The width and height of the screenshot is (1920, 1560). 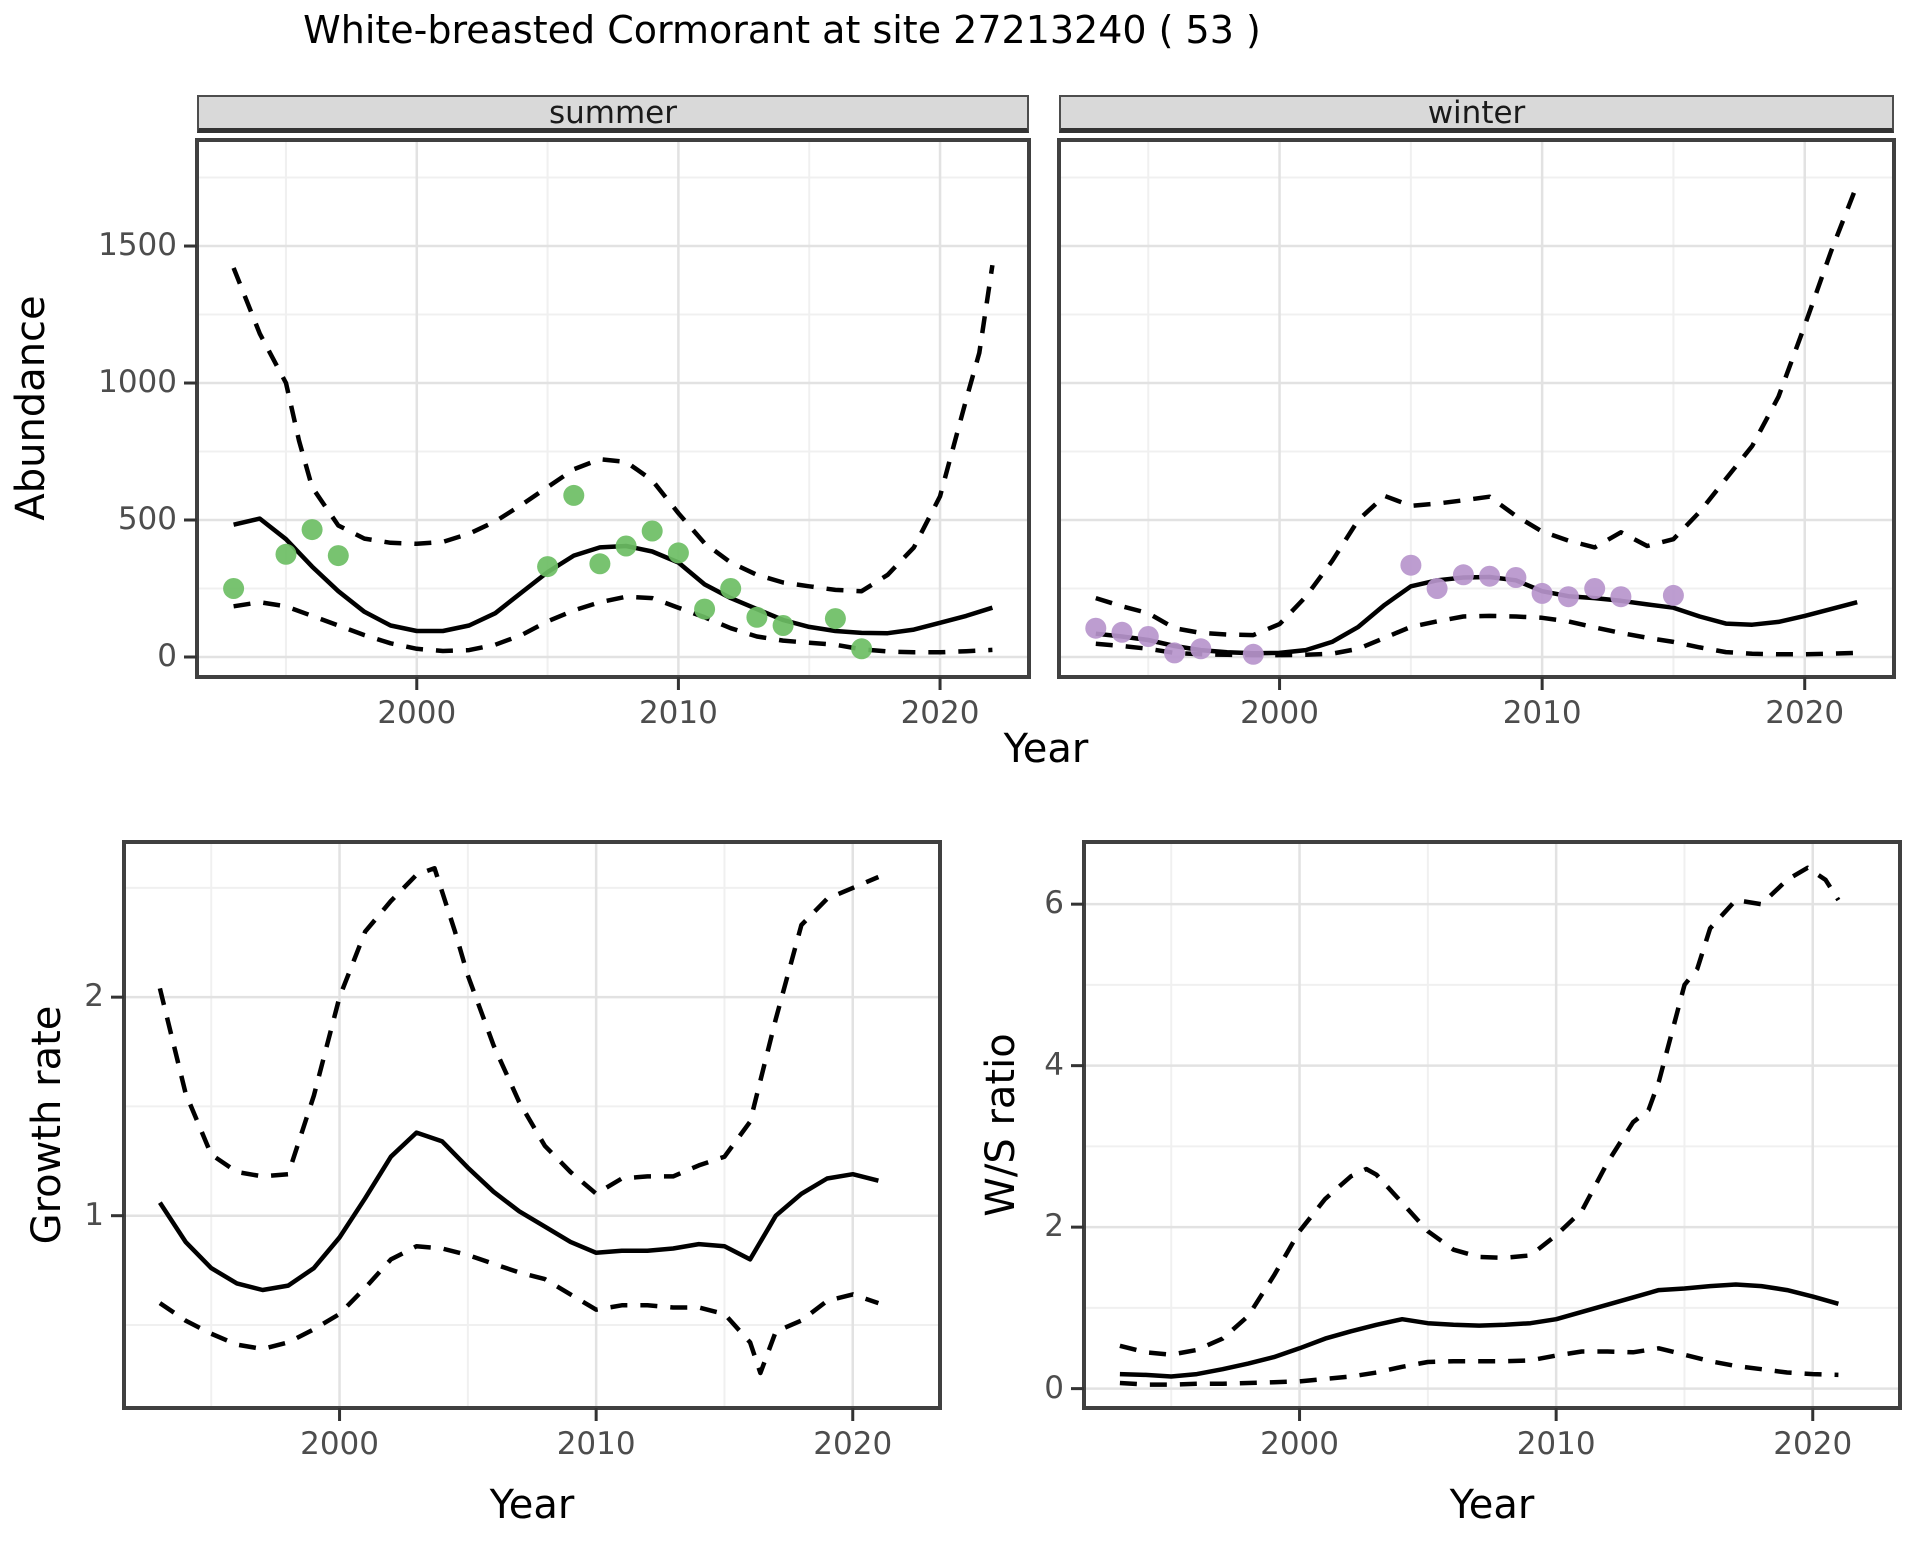 I want to click on year-axis-title-ws: Year, so click(x=1492, y=1505).